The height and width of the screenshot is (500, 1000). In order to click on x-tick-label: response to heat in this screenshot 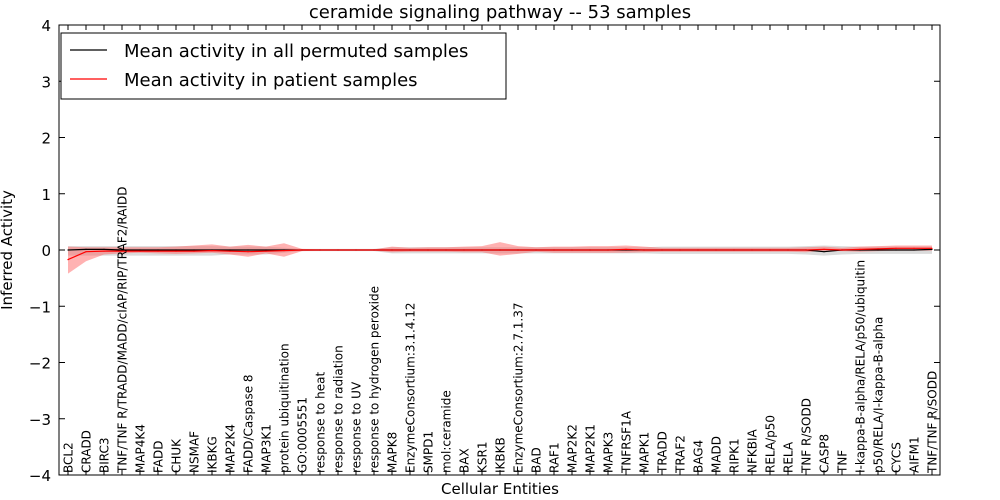, I will do `click(321, 422)`.